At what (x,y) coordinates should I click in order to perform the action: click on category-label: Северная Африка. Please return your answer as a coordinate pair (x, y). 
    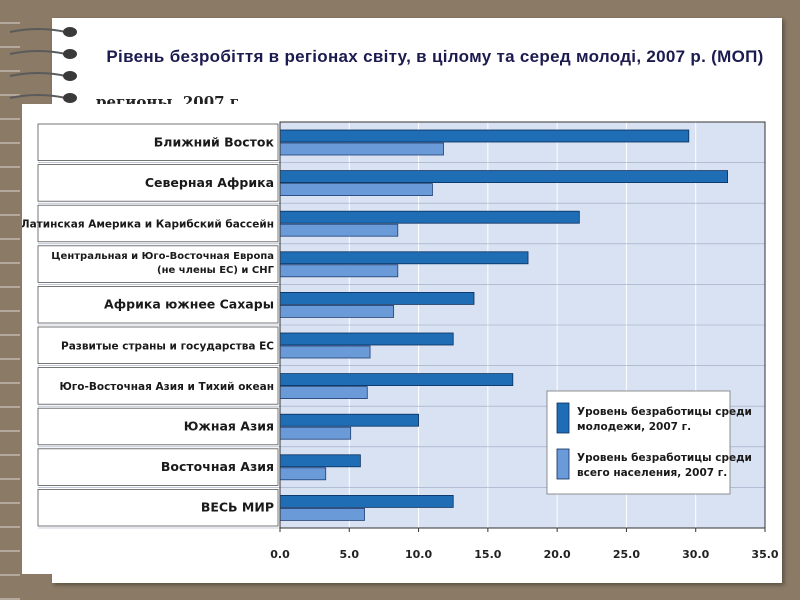
    Looking at the image, I should click on (209, 182).